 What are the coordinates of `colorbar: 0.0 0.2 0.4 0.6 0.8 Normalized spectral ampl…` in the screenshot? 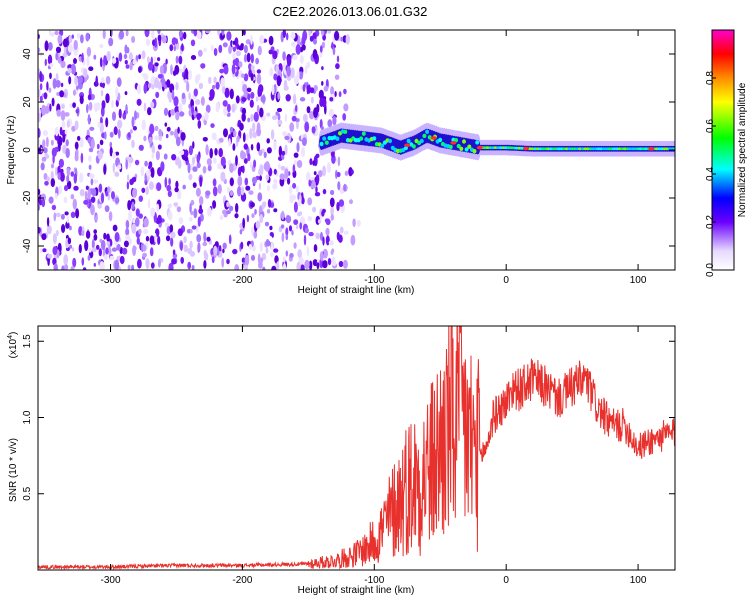 It's located at (726, 153).